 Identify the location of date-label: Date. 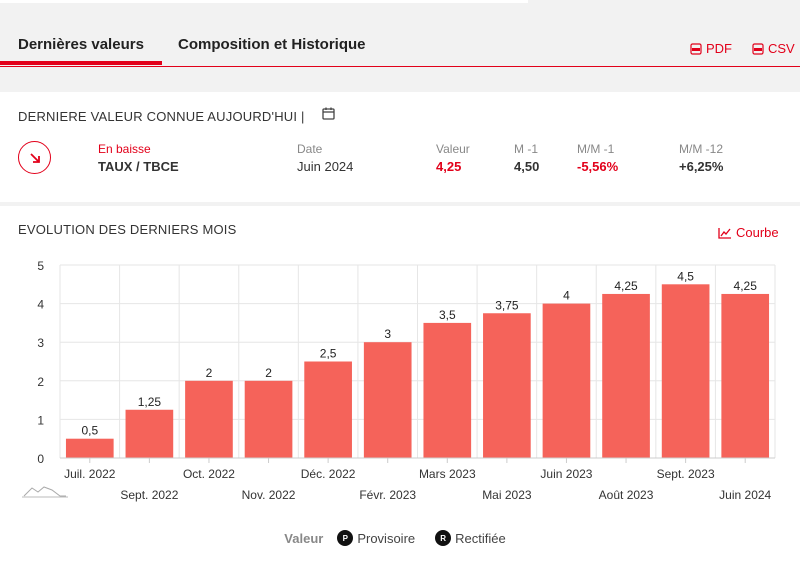
(310, 149).